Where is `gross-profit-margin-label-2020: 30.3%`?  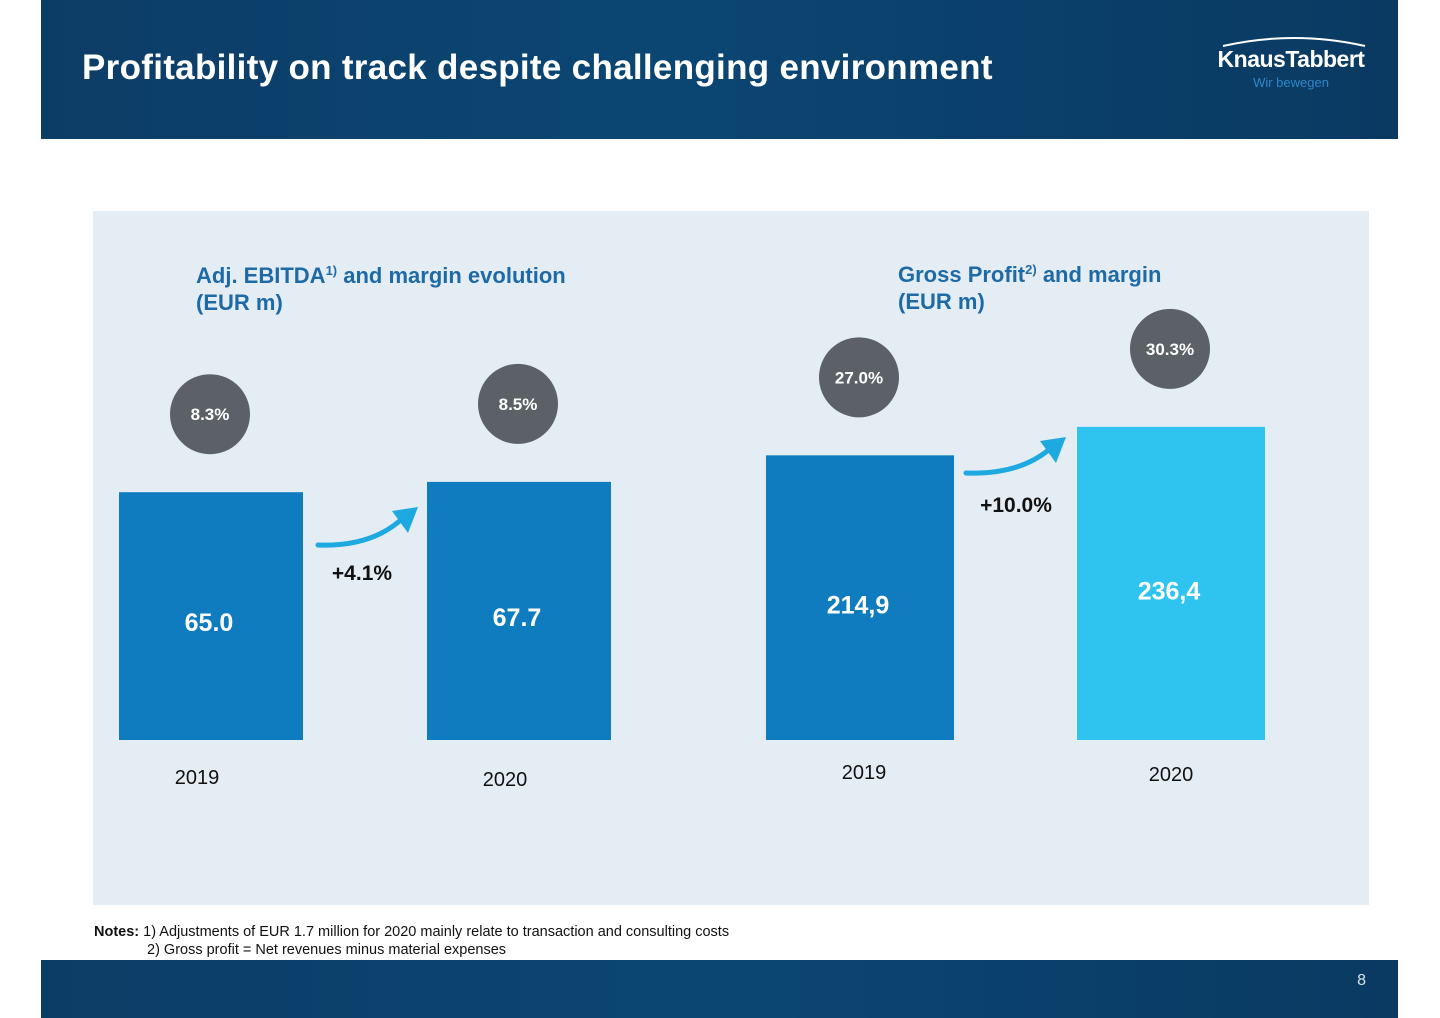
gross-profit-margin-label-2020: 30.3% is located at coordinates (1170, 349).